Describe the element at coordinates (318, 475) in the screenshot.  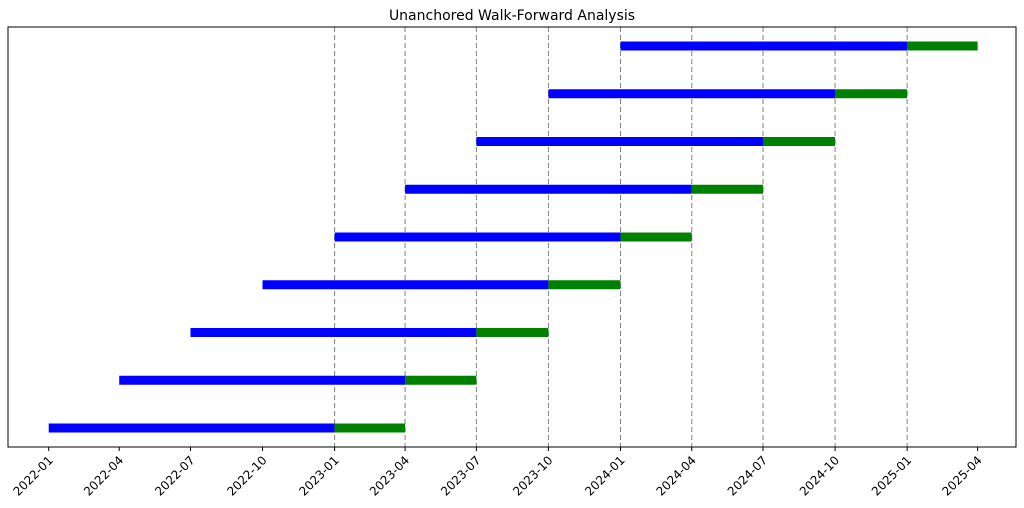
I see `x-tick-label-4: 2023-01` at that location.